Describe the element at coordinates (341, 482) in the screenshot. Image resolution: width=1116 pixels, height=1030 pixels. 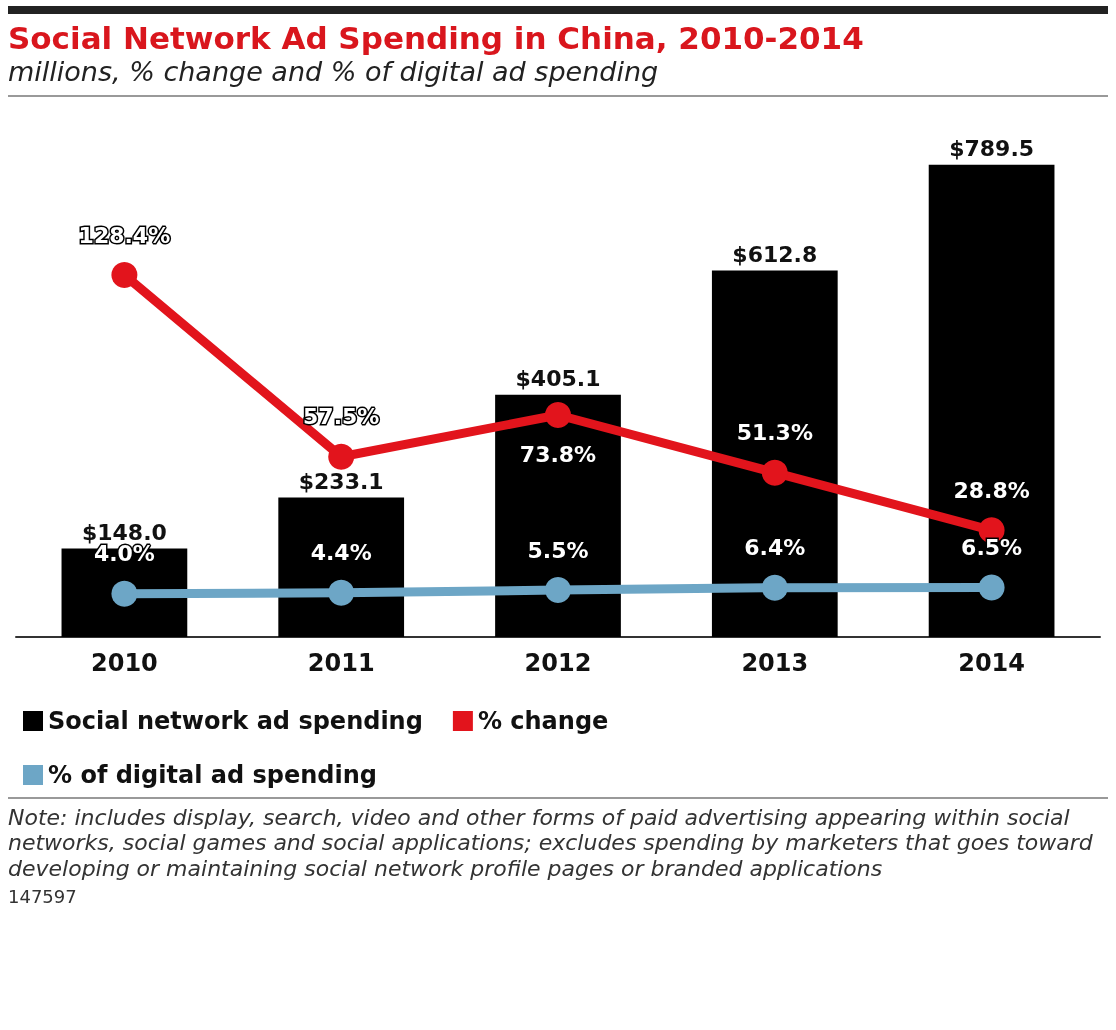
I see `data-label: $233.1` at that location.